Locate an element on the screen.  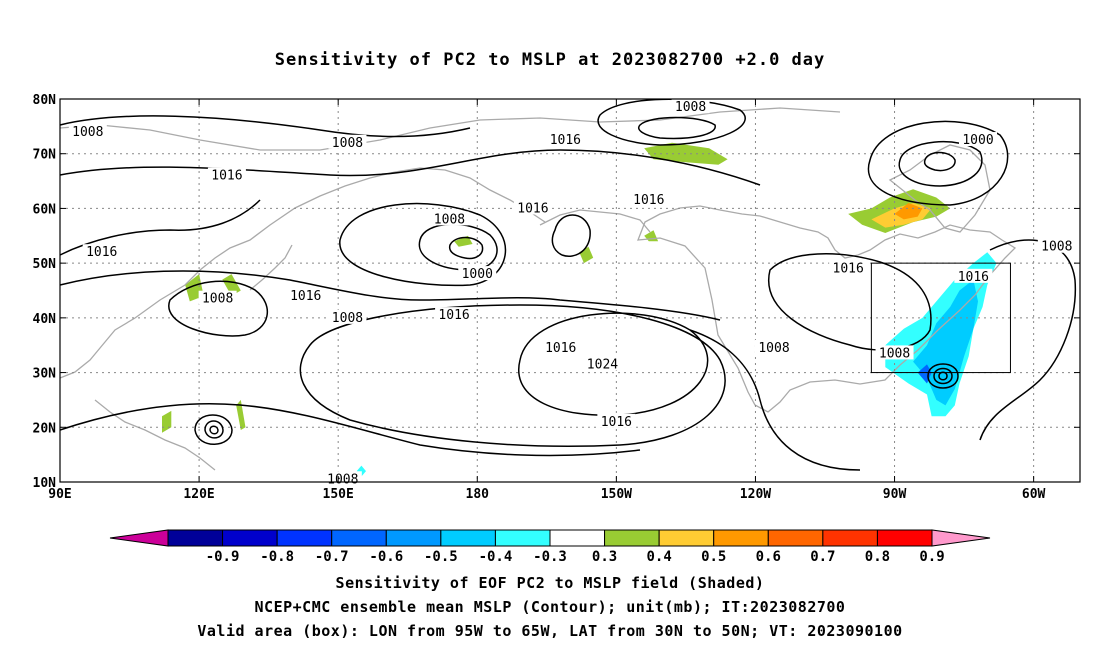
colorbar-label: 0.9 is located at coordinates (931, 557).